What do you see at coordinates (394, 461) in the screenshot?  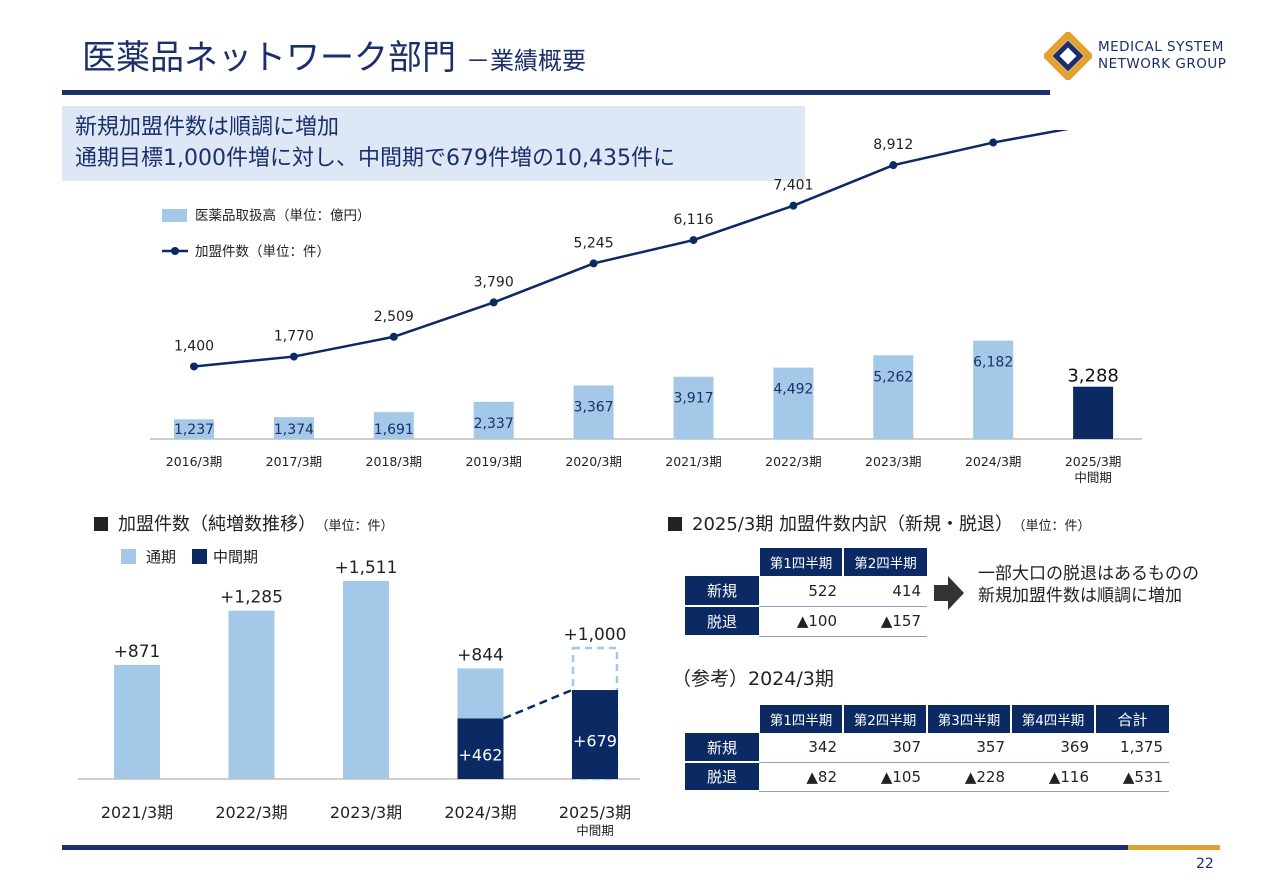 I see `x-tick-label: 2018/3期` at bounding box center [394, 461].